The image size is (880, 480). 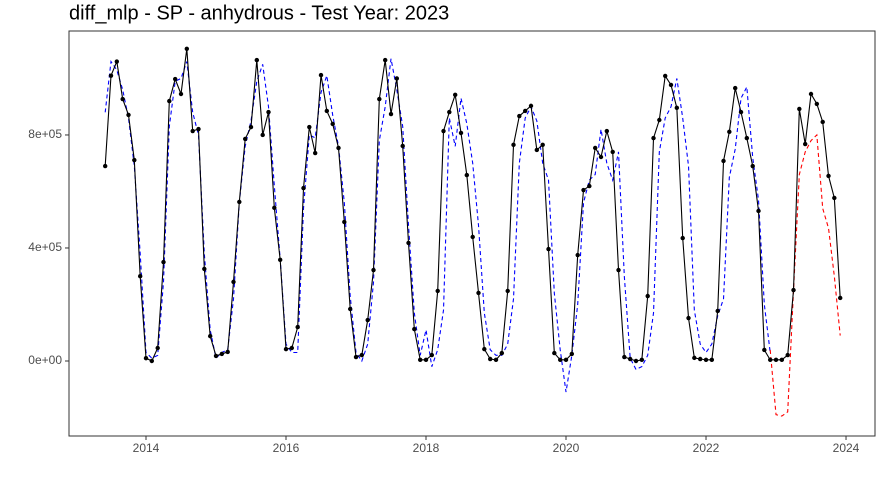 I want to click on x-tick-label: 2020, so click(x=566, y=448).